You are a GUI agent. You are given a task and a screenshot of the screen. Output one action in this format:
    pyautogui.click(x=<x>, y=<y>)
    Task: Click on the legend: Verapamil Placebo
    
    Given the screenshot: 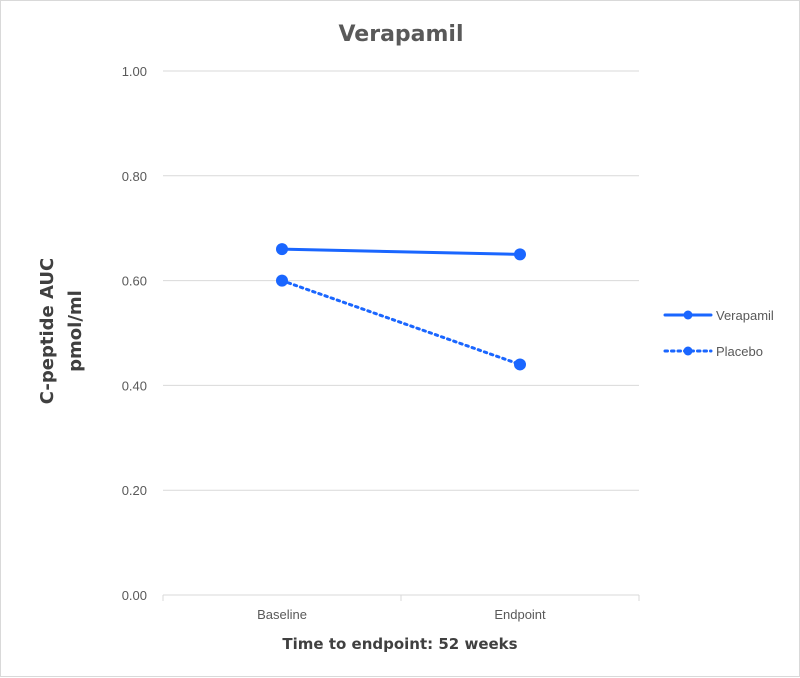 What is the action you would take?
    pyautogui.click(x=718, y=333)
    